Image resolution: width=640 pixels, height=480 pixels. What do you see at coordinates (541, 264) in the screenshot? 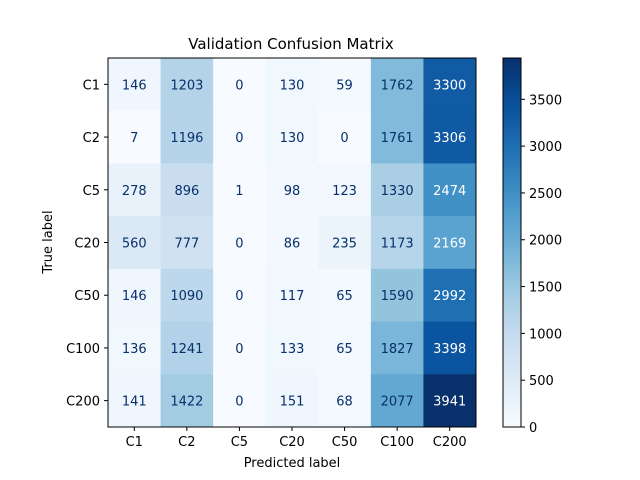
I see `colorbar-ticks: 0 500 1000 1500 2000 2500 3000 3500` at bounding box center [541, 264].